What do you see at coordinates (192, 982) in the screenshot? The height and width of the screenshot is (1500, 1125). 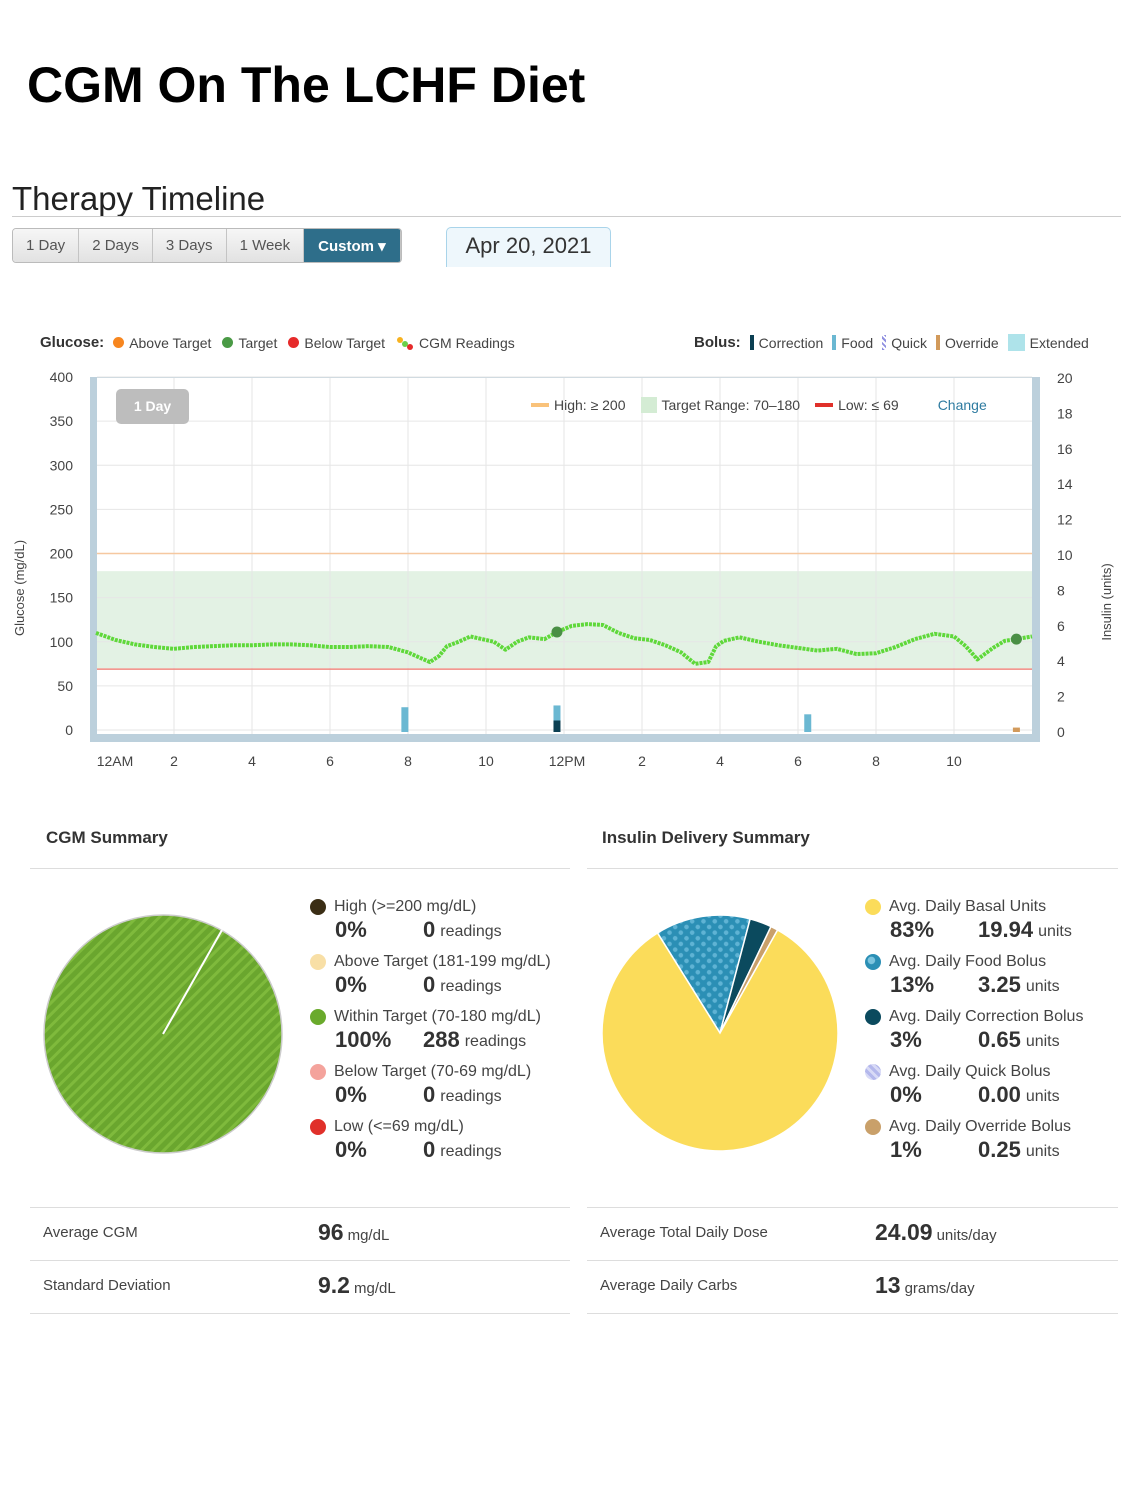 I see `pie-slice-edge` at bounding box center [192, 982].